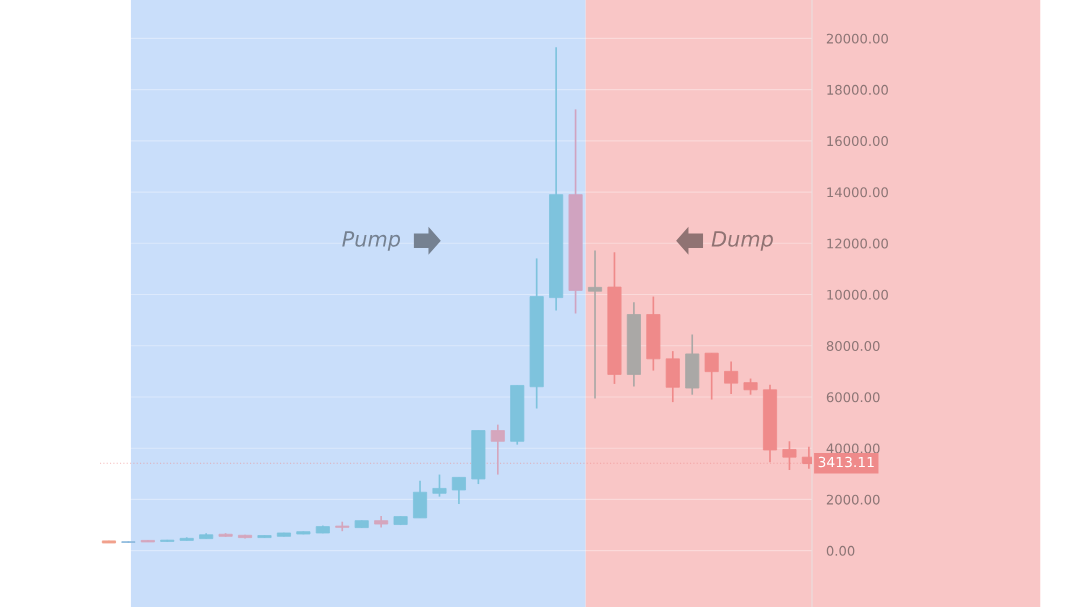 The image size is (1079, 607). I want to click on y-tick-label: 16000.00, so click(857, 141).